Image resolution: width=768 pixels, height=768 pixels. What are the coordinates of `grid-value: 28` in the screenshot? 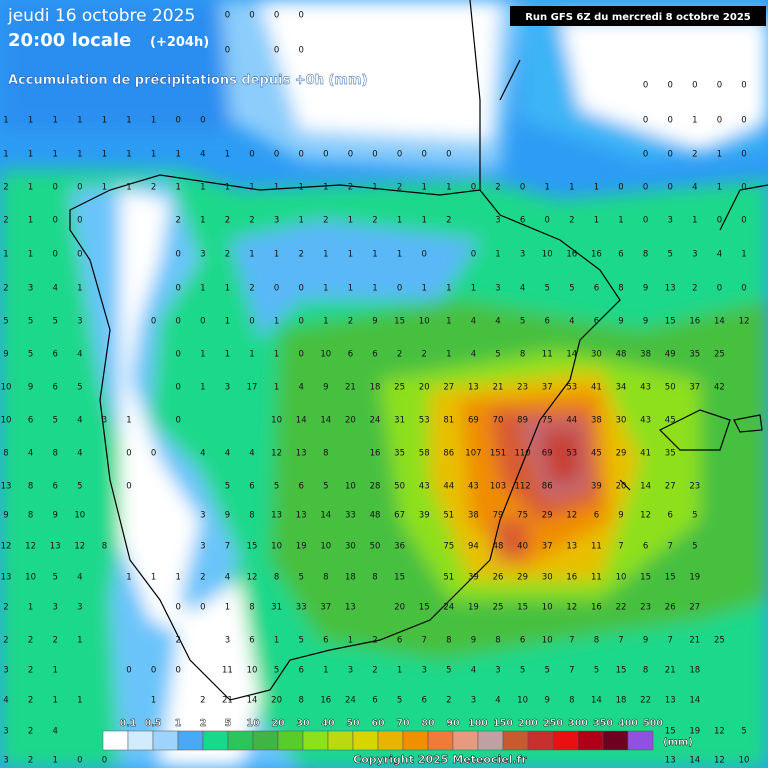 It's located at (375, 487).